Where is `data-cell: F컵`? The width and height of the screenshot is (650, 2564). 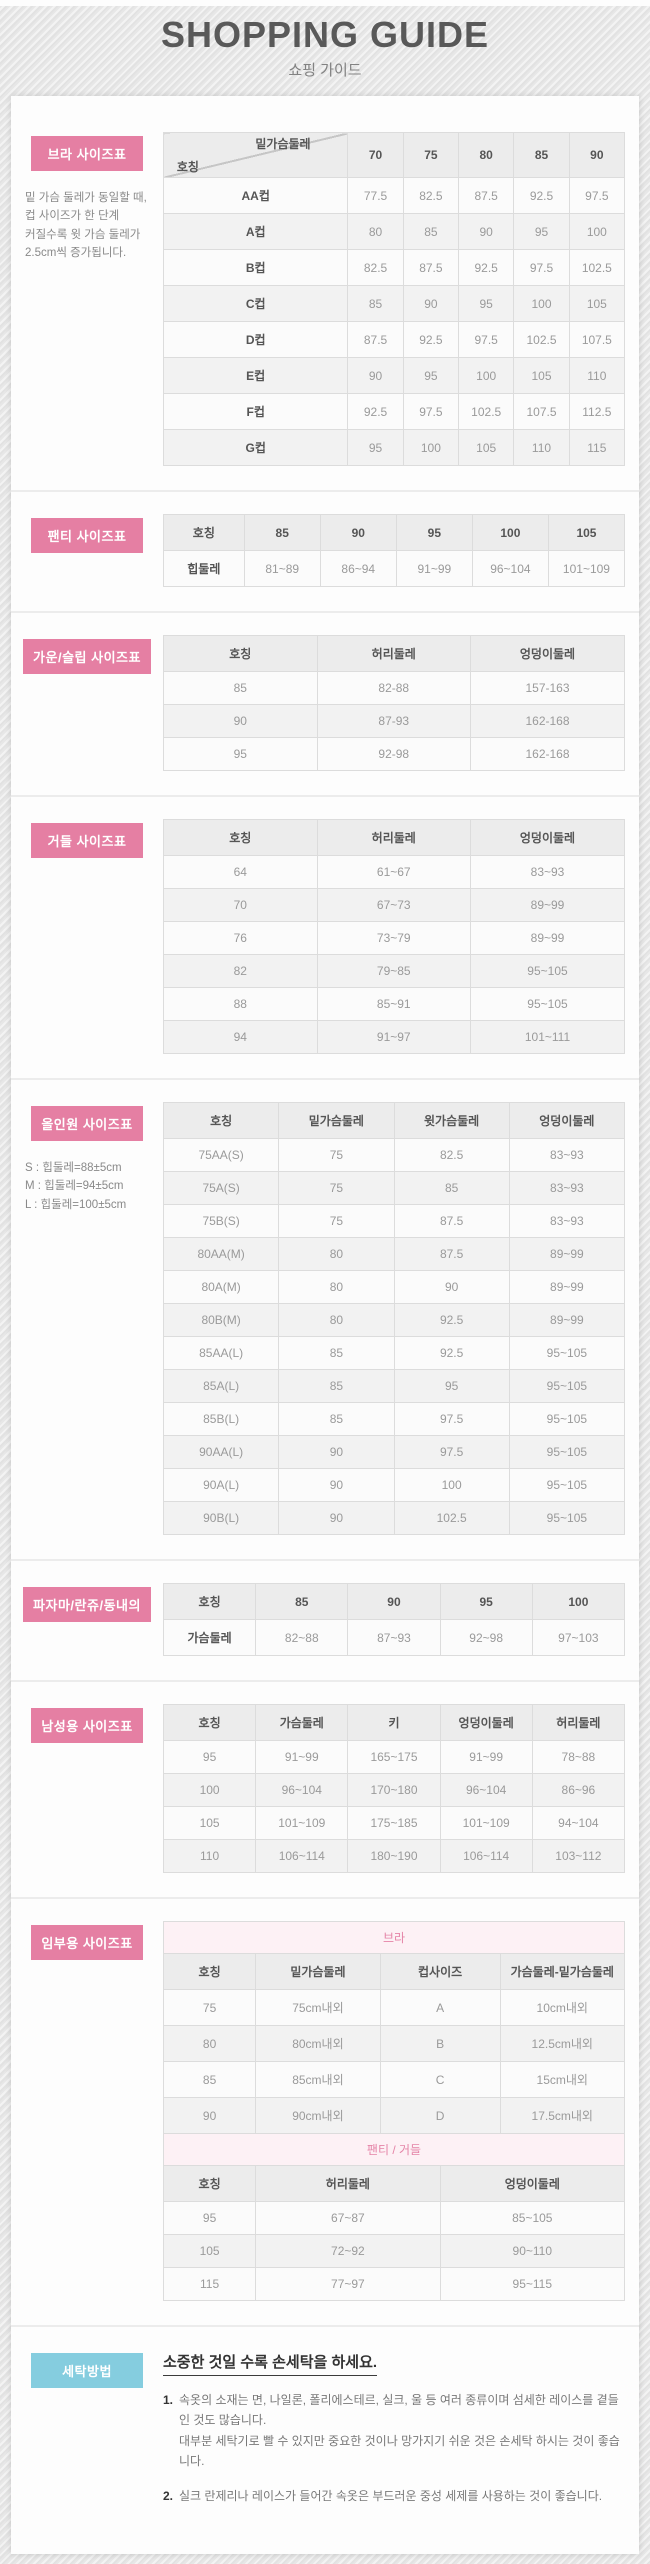 data-cell: F컵 is located at coordinates (255, 411).